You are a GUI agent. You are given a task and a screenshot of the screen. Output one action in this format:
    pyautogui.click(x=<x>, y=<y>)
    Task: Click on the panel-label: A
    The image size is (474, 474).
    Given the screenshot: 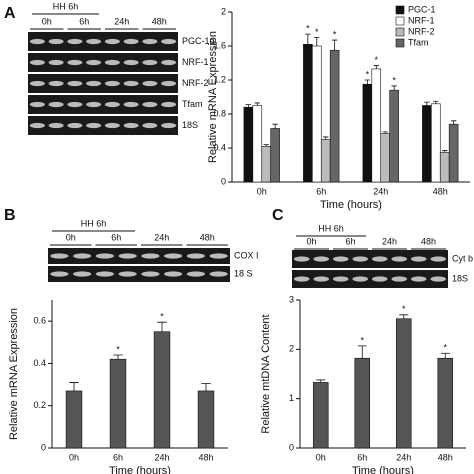 What is the action you would take?
    pyautogui.click(x=10, y=13)
    